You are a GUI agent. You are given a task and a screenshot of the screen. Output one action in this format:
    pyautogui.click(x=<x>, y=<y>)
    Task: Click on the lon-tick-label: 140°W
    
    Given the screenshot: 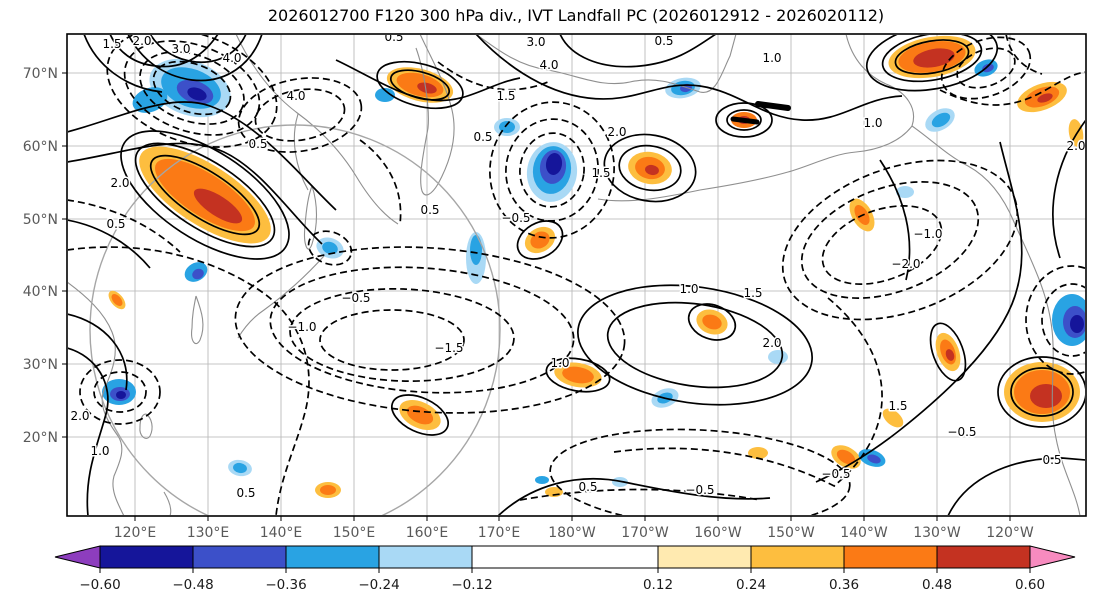 What is the action you would take?
    pyautogui.click(x=864, y=533)
    